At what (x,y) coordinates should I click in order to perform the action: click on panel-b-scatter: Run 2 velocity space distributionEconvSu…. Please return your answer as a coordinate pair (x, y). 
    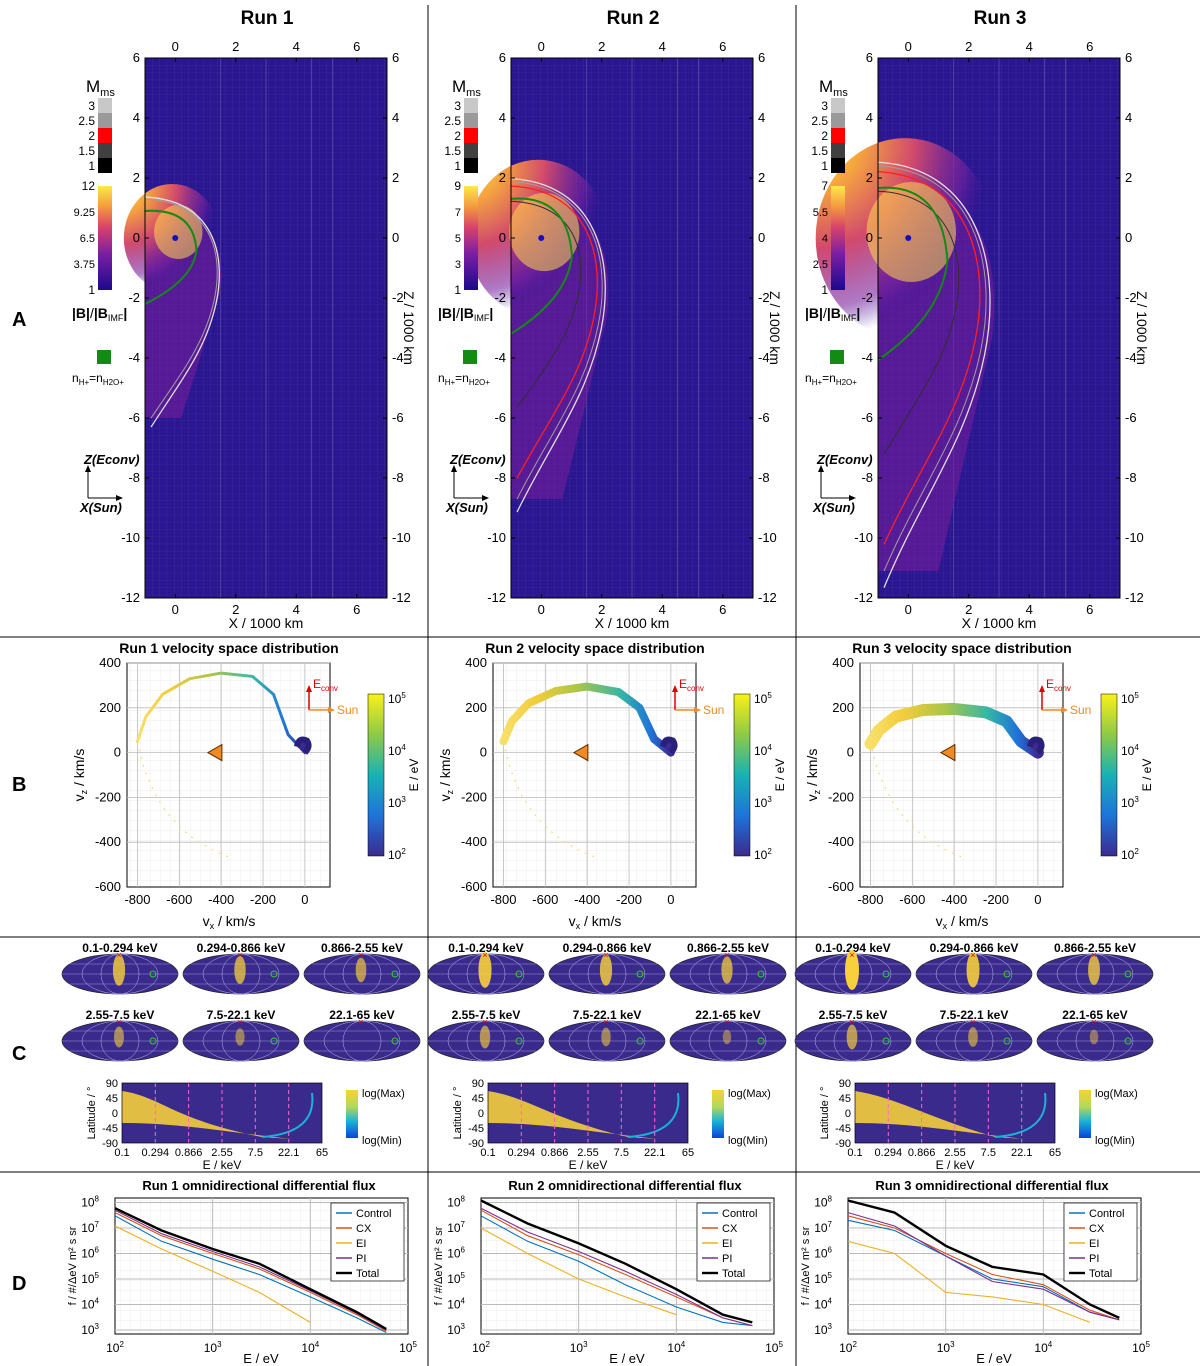
    Looking at the image, I should click on (612, 785).